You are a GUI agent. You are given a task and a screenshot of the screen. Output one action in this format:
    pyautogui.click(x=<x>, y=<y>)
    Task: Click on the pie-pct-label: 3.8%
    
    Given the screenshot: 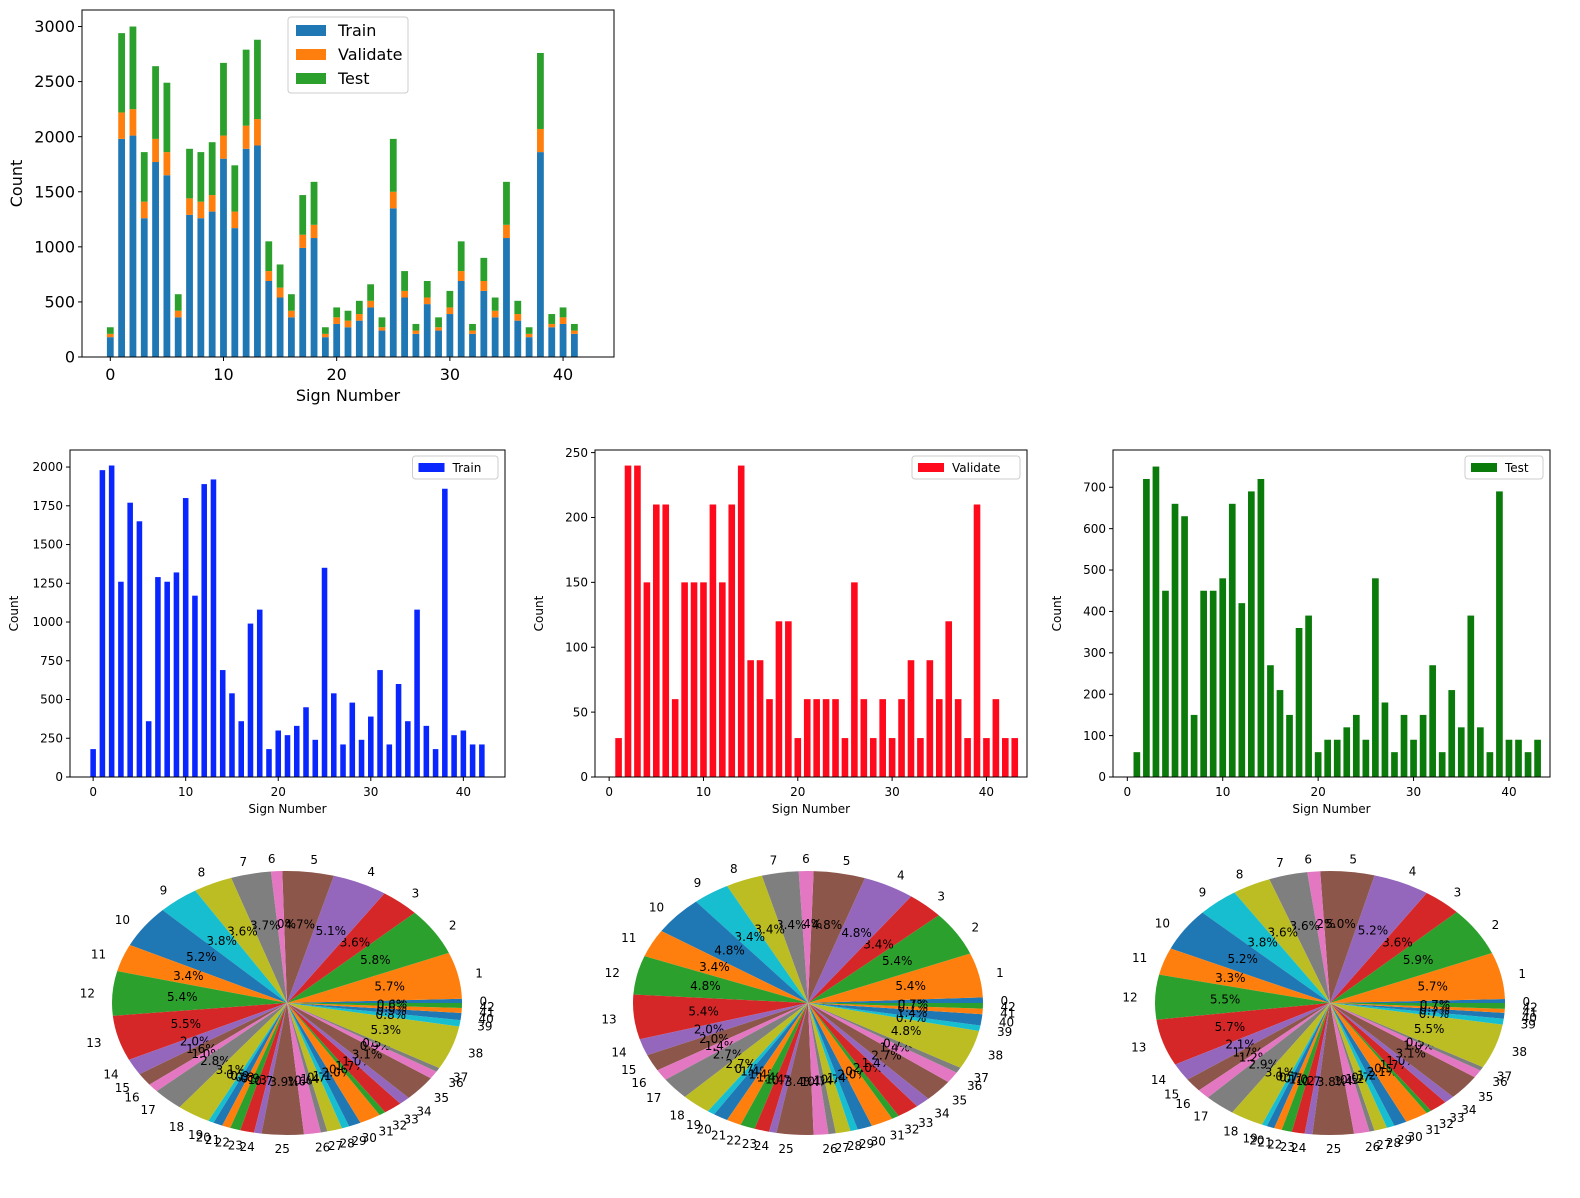 What is the action you would take?
    pyautogui.click(x=221, y=941)
    